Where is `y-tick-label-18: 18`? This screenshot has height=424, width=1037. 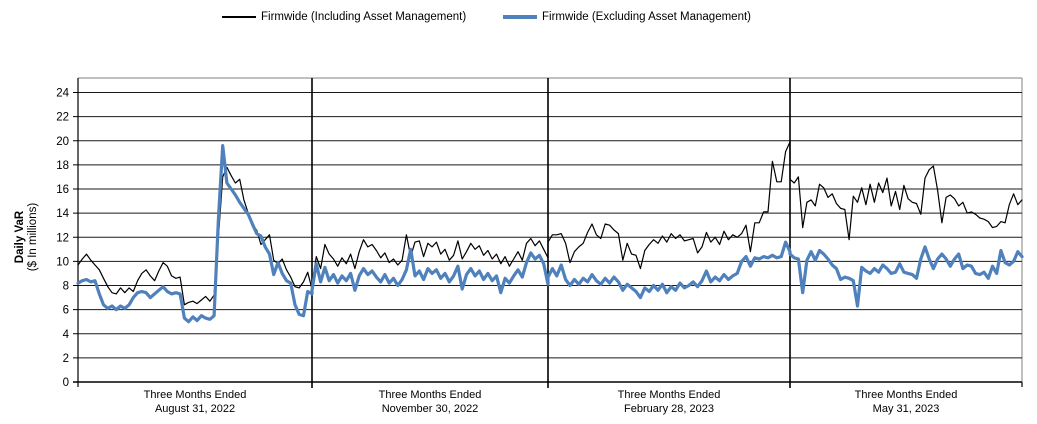
y-tick-label-18: 18 is located at coordinates (62, 166).